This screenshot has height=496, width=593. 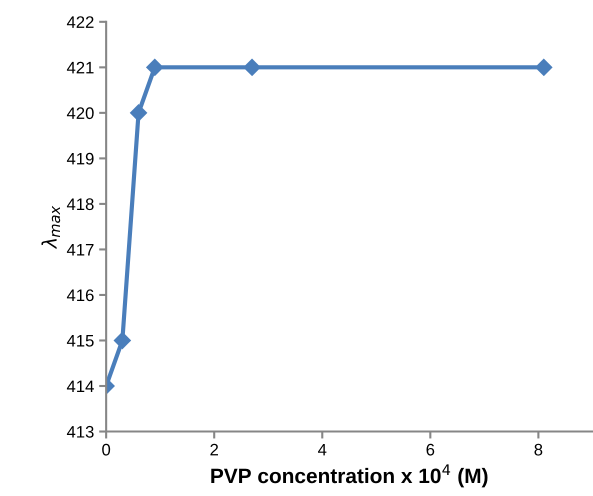 What do you see at coordinates (214, 450) in the screenshot?
I see `x-tick-label: 2` at bounding box center [214, 450].